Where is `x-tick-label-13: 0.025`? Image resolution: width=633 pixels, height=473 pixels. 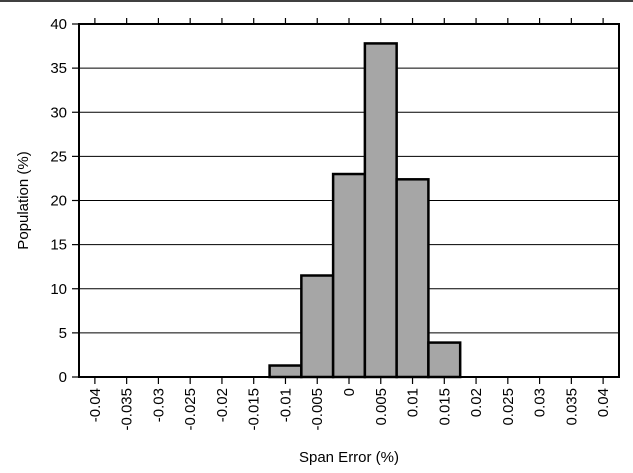 x-tick-label-13: 0.025 is located at coordinates (508, 407).